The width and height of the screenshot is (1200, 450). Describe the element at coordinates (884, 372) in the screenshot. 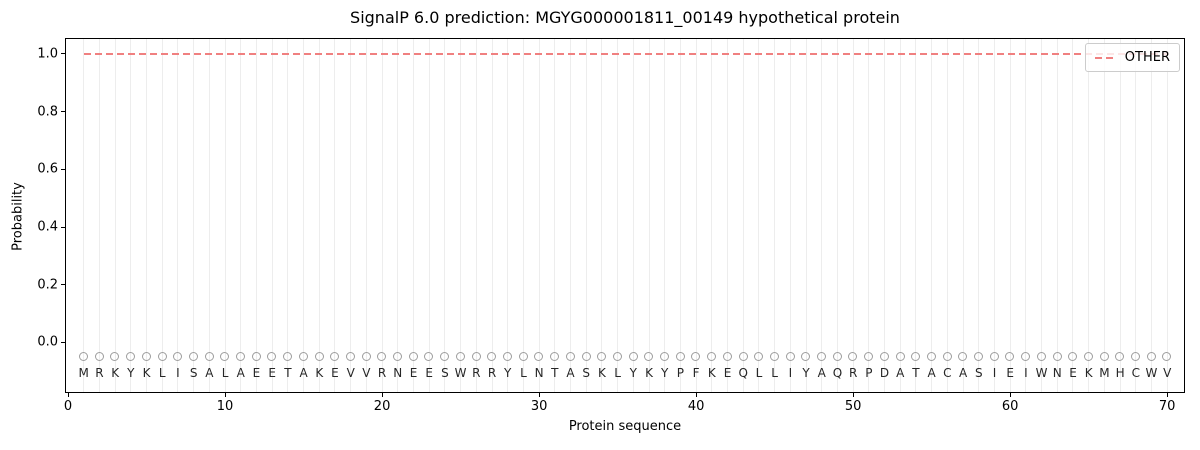

I see `residue-letter: D` at that location.